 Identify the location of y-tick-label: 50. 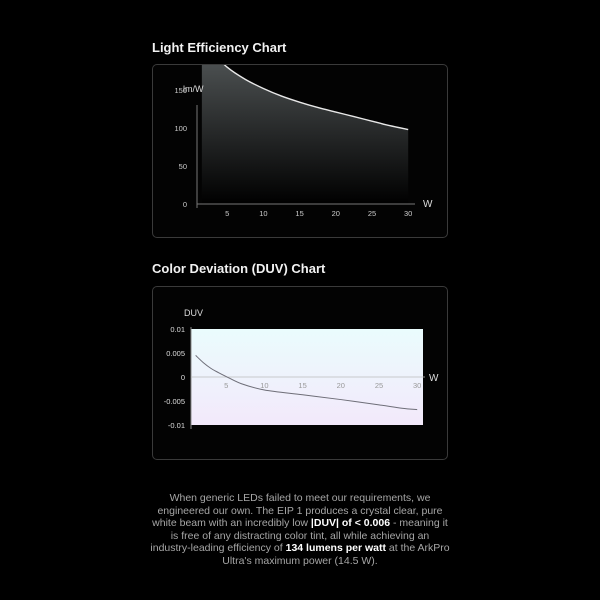
(183, 166).